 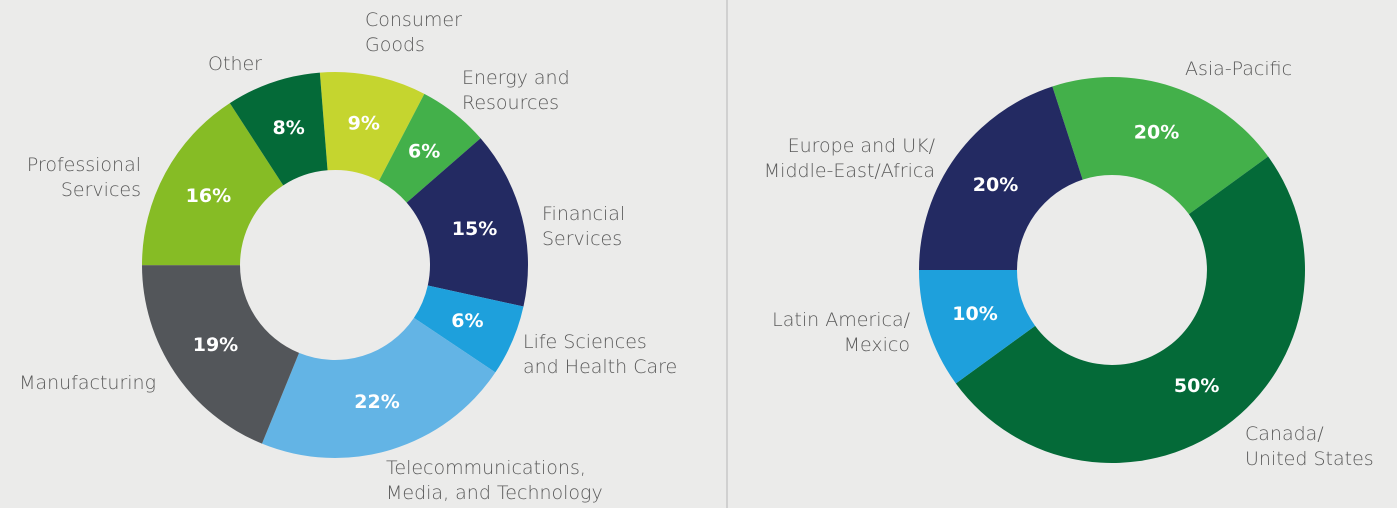 What do you see at coordinates (364, 123) in the screenshot?
I see `value-label: 9%` at bounding box center [364, 123].